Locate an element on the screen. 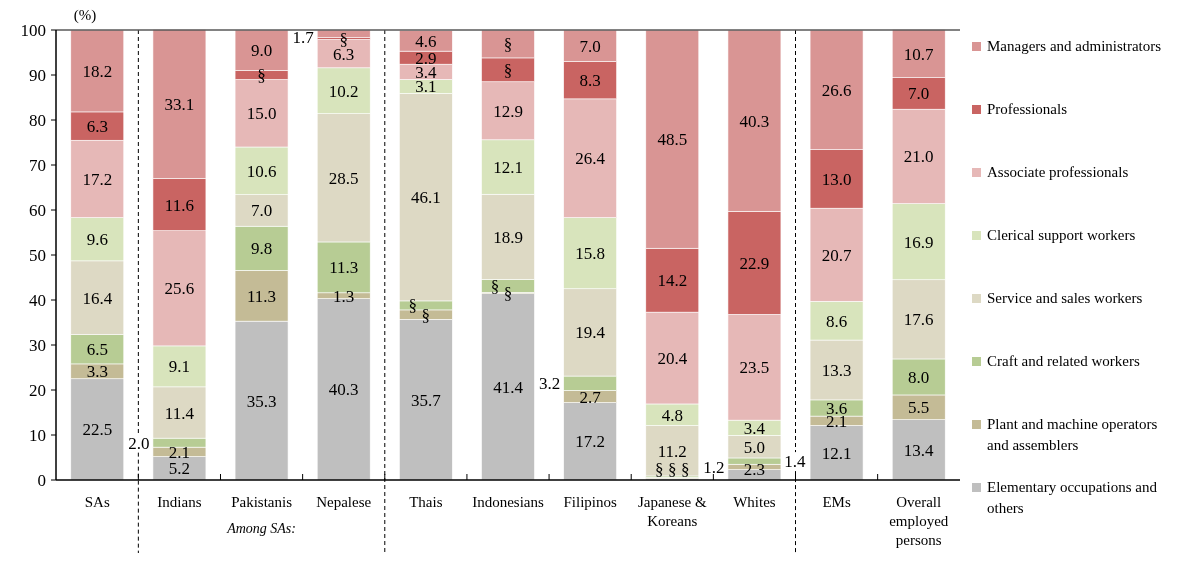  data-label: 19.4 is located at coordinates (590, 333).